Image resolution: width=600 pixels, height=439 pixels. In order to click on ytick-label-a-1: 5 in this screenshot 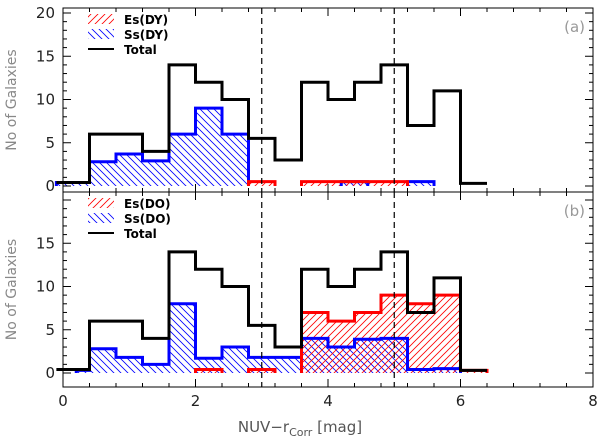, I will do `click(50, 143)`.